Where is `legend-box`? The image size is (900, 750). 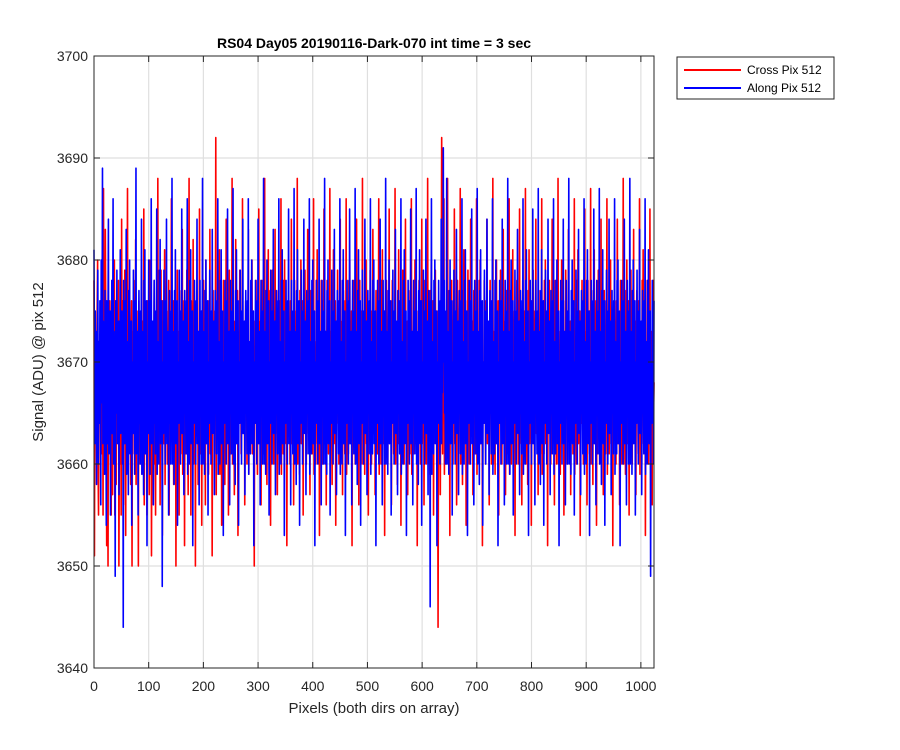 legend-box is located at coordinates (755, 78).